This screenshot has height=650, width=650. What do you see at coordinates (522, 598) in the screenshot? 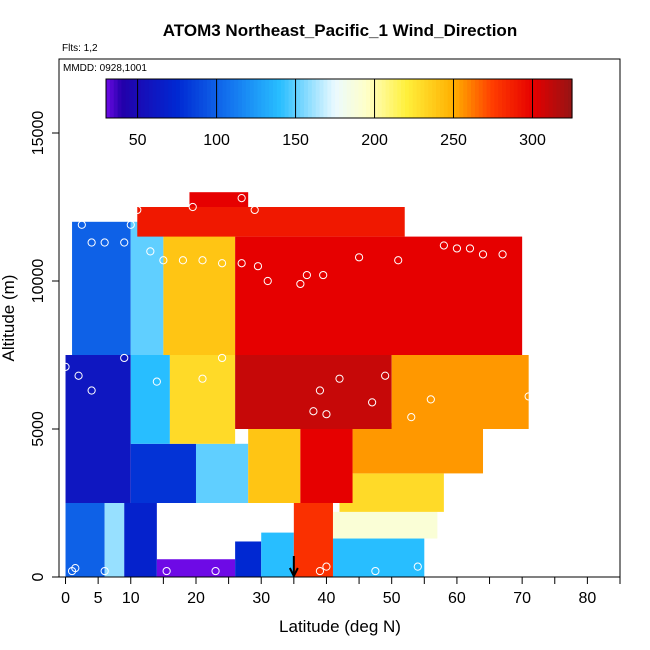
I see `x-tick-label: 70` at bounding box center [522, 598].